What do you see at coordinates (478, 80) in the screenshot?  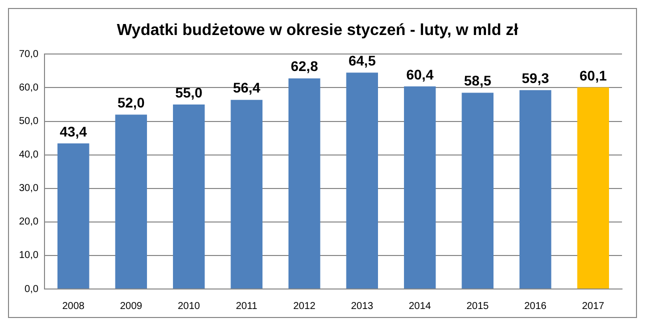 I see `data-label: 58,5` at bounding box center [478, 80].